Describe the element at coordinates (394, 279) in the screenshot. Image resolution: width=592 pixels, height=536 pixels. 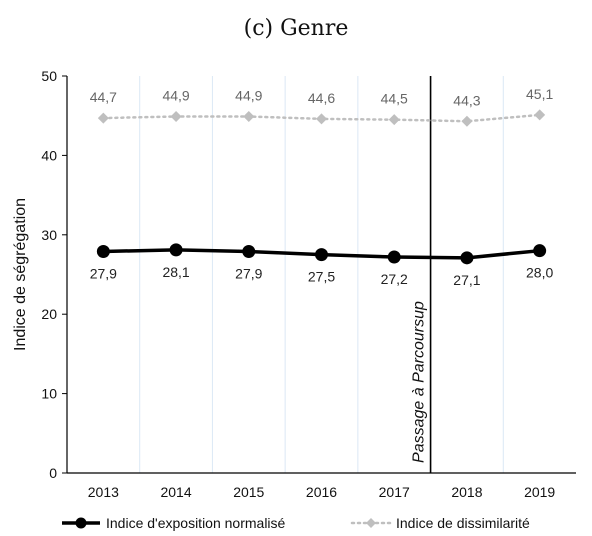
I see `data-label-exposition: 27,2` at that location.